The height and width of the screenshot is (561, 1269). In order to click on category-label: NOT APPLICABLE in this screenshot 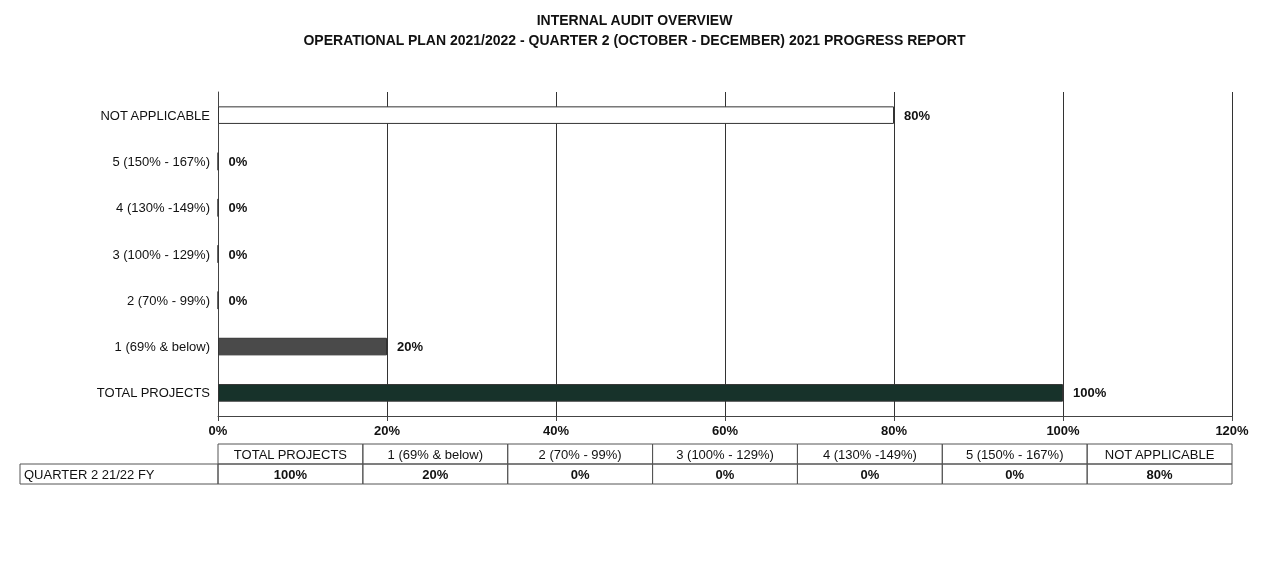, I will do `click(1159, 454)`.